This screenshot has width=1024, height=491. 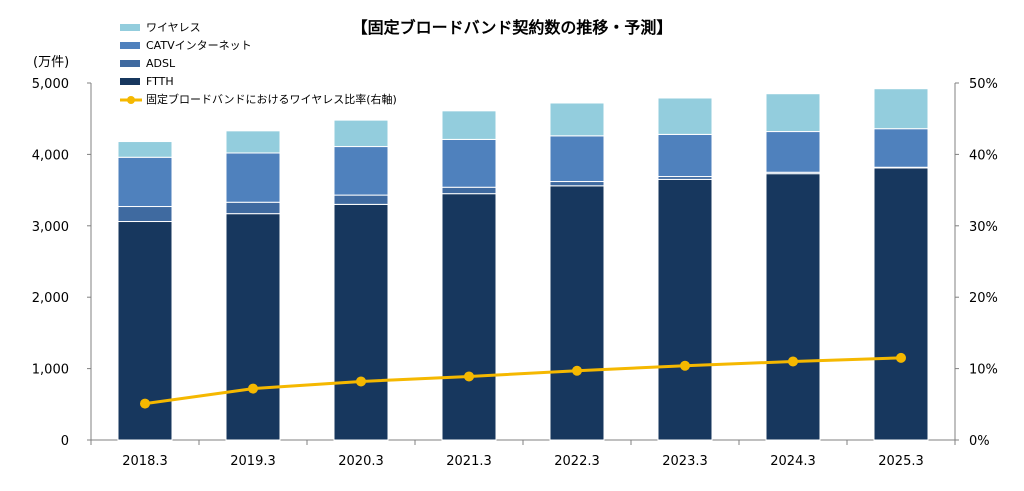 What do you see at coordinates (131, 100) in the screenshot?
I see `legend-line-marker` at bounding box center [131, 100].